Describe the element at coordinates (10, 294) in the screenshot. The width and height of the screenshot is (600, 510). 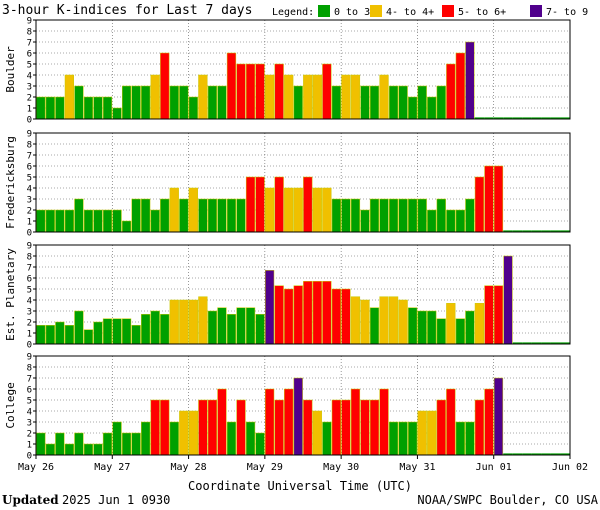
I see `station-label: Est. Planetary` at that location.